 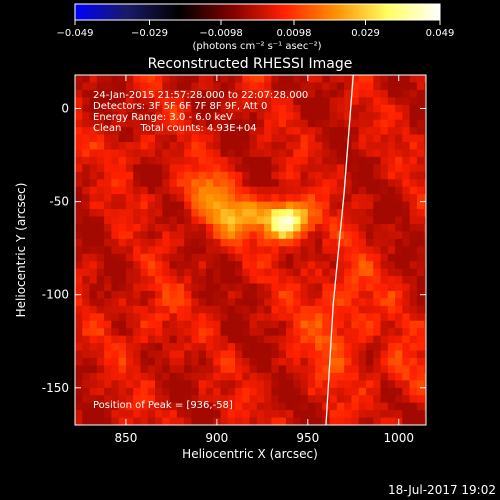 I want to click on colorbar-tick-label: −0.029, so click(x=149, y=33).